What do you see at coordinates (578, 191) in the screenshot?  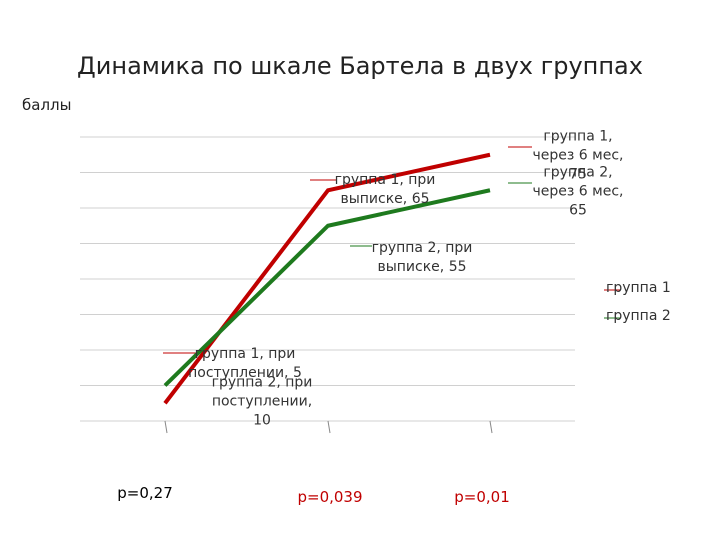 I see `data-label: группа 2, через 6 мес, 65` at bounding box center [578, 191].